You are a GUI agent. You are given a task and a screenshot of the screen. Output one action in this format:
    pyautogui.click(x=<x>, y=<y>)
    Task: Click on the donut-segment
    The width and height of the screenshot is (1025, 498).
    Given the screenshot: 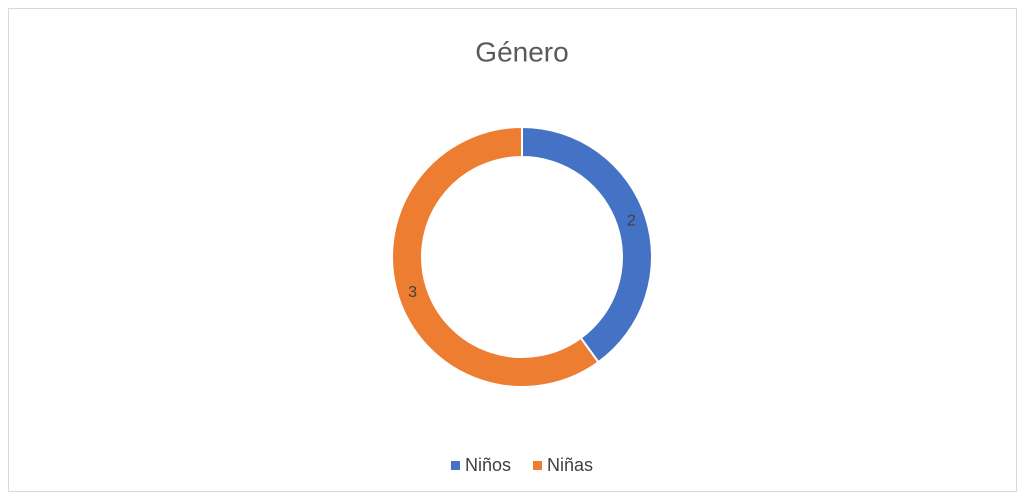 What is the action you would take?
    pyautogui.click(x=495, y=256)
    